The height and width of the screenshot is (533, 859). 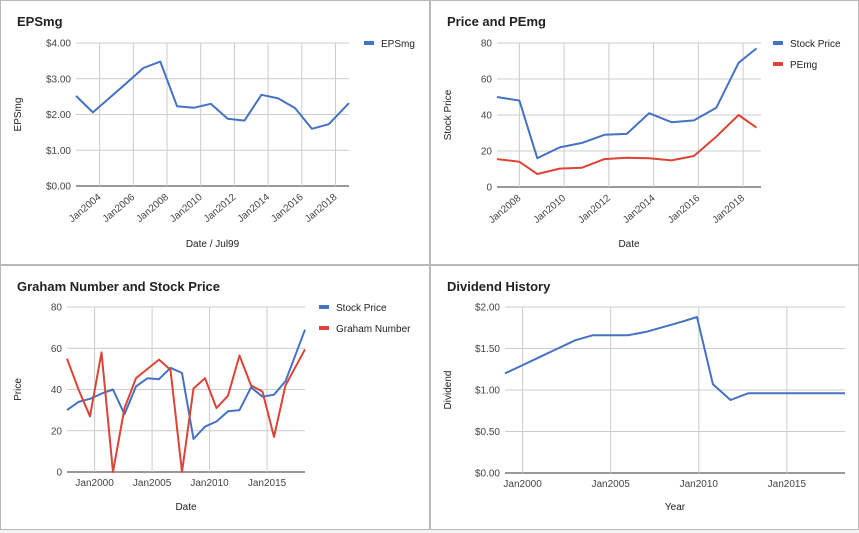 I want to click on y-tick-label: $0.50, so click(x=487, y=432).